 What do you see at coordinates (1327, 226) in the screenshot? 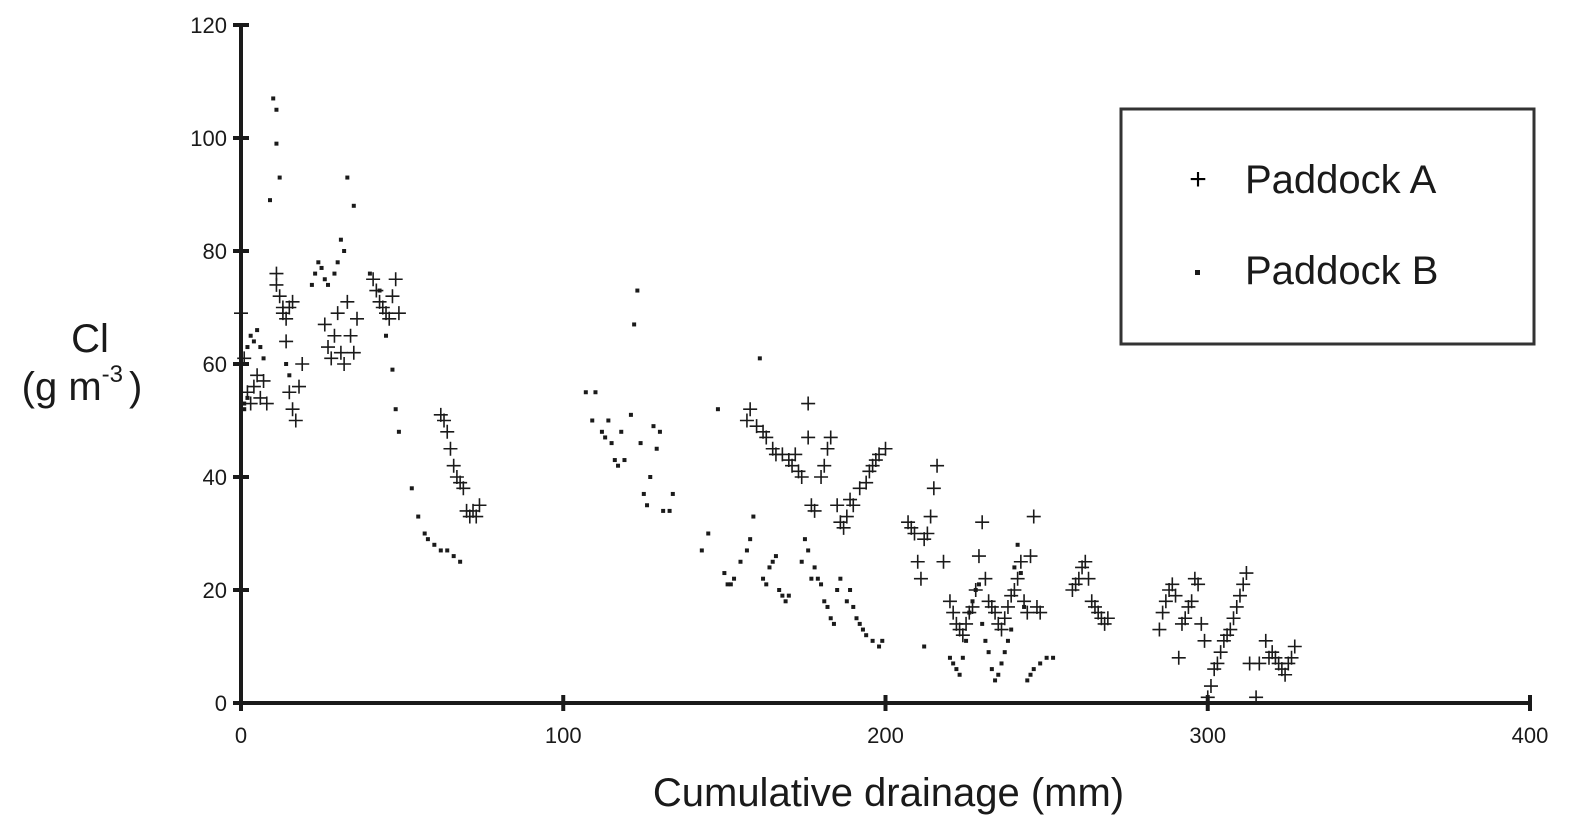
I see `legend: + Paddock A Paddock B` at bounding box center [1327, 226].